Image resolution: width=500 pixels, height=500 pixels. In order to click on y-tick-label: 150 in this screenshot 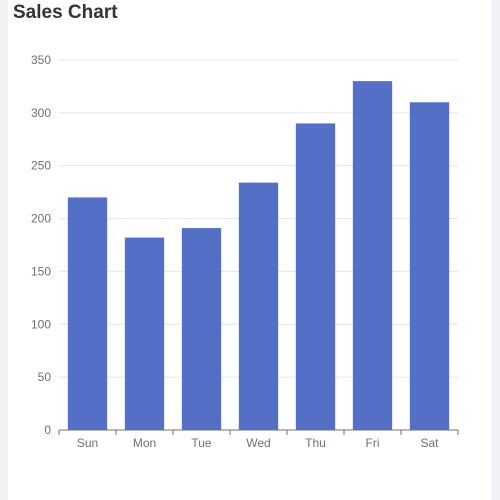, I will do `click(41, 271)`.